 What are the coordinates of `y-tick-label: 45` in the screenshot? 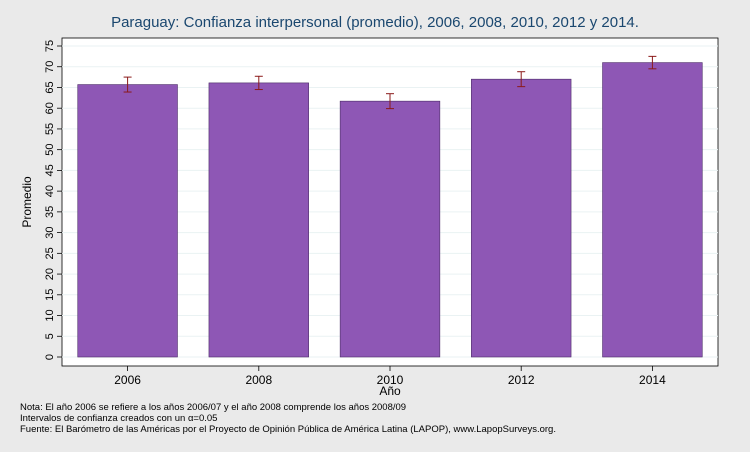 It's located at (50, 170).